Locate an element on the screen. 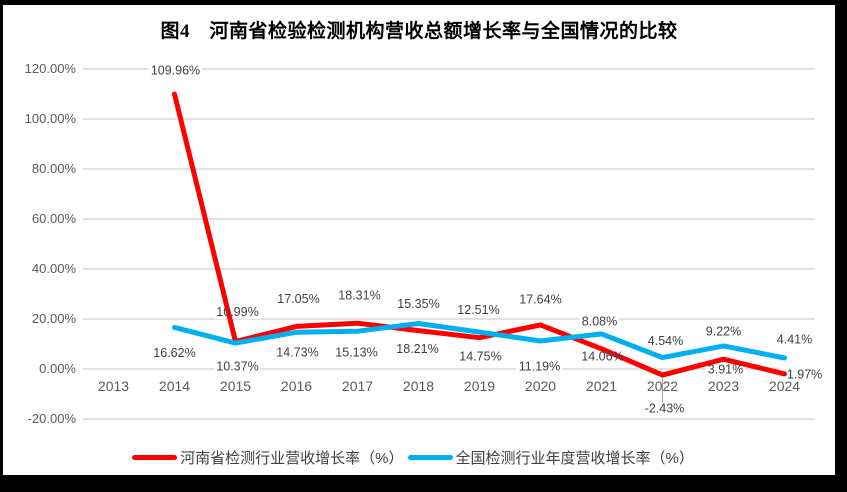  legend: 河南省检测行业营收增长率（%） 全国检测行业年度营收增长率（%） is located at coordinates (413, 457).